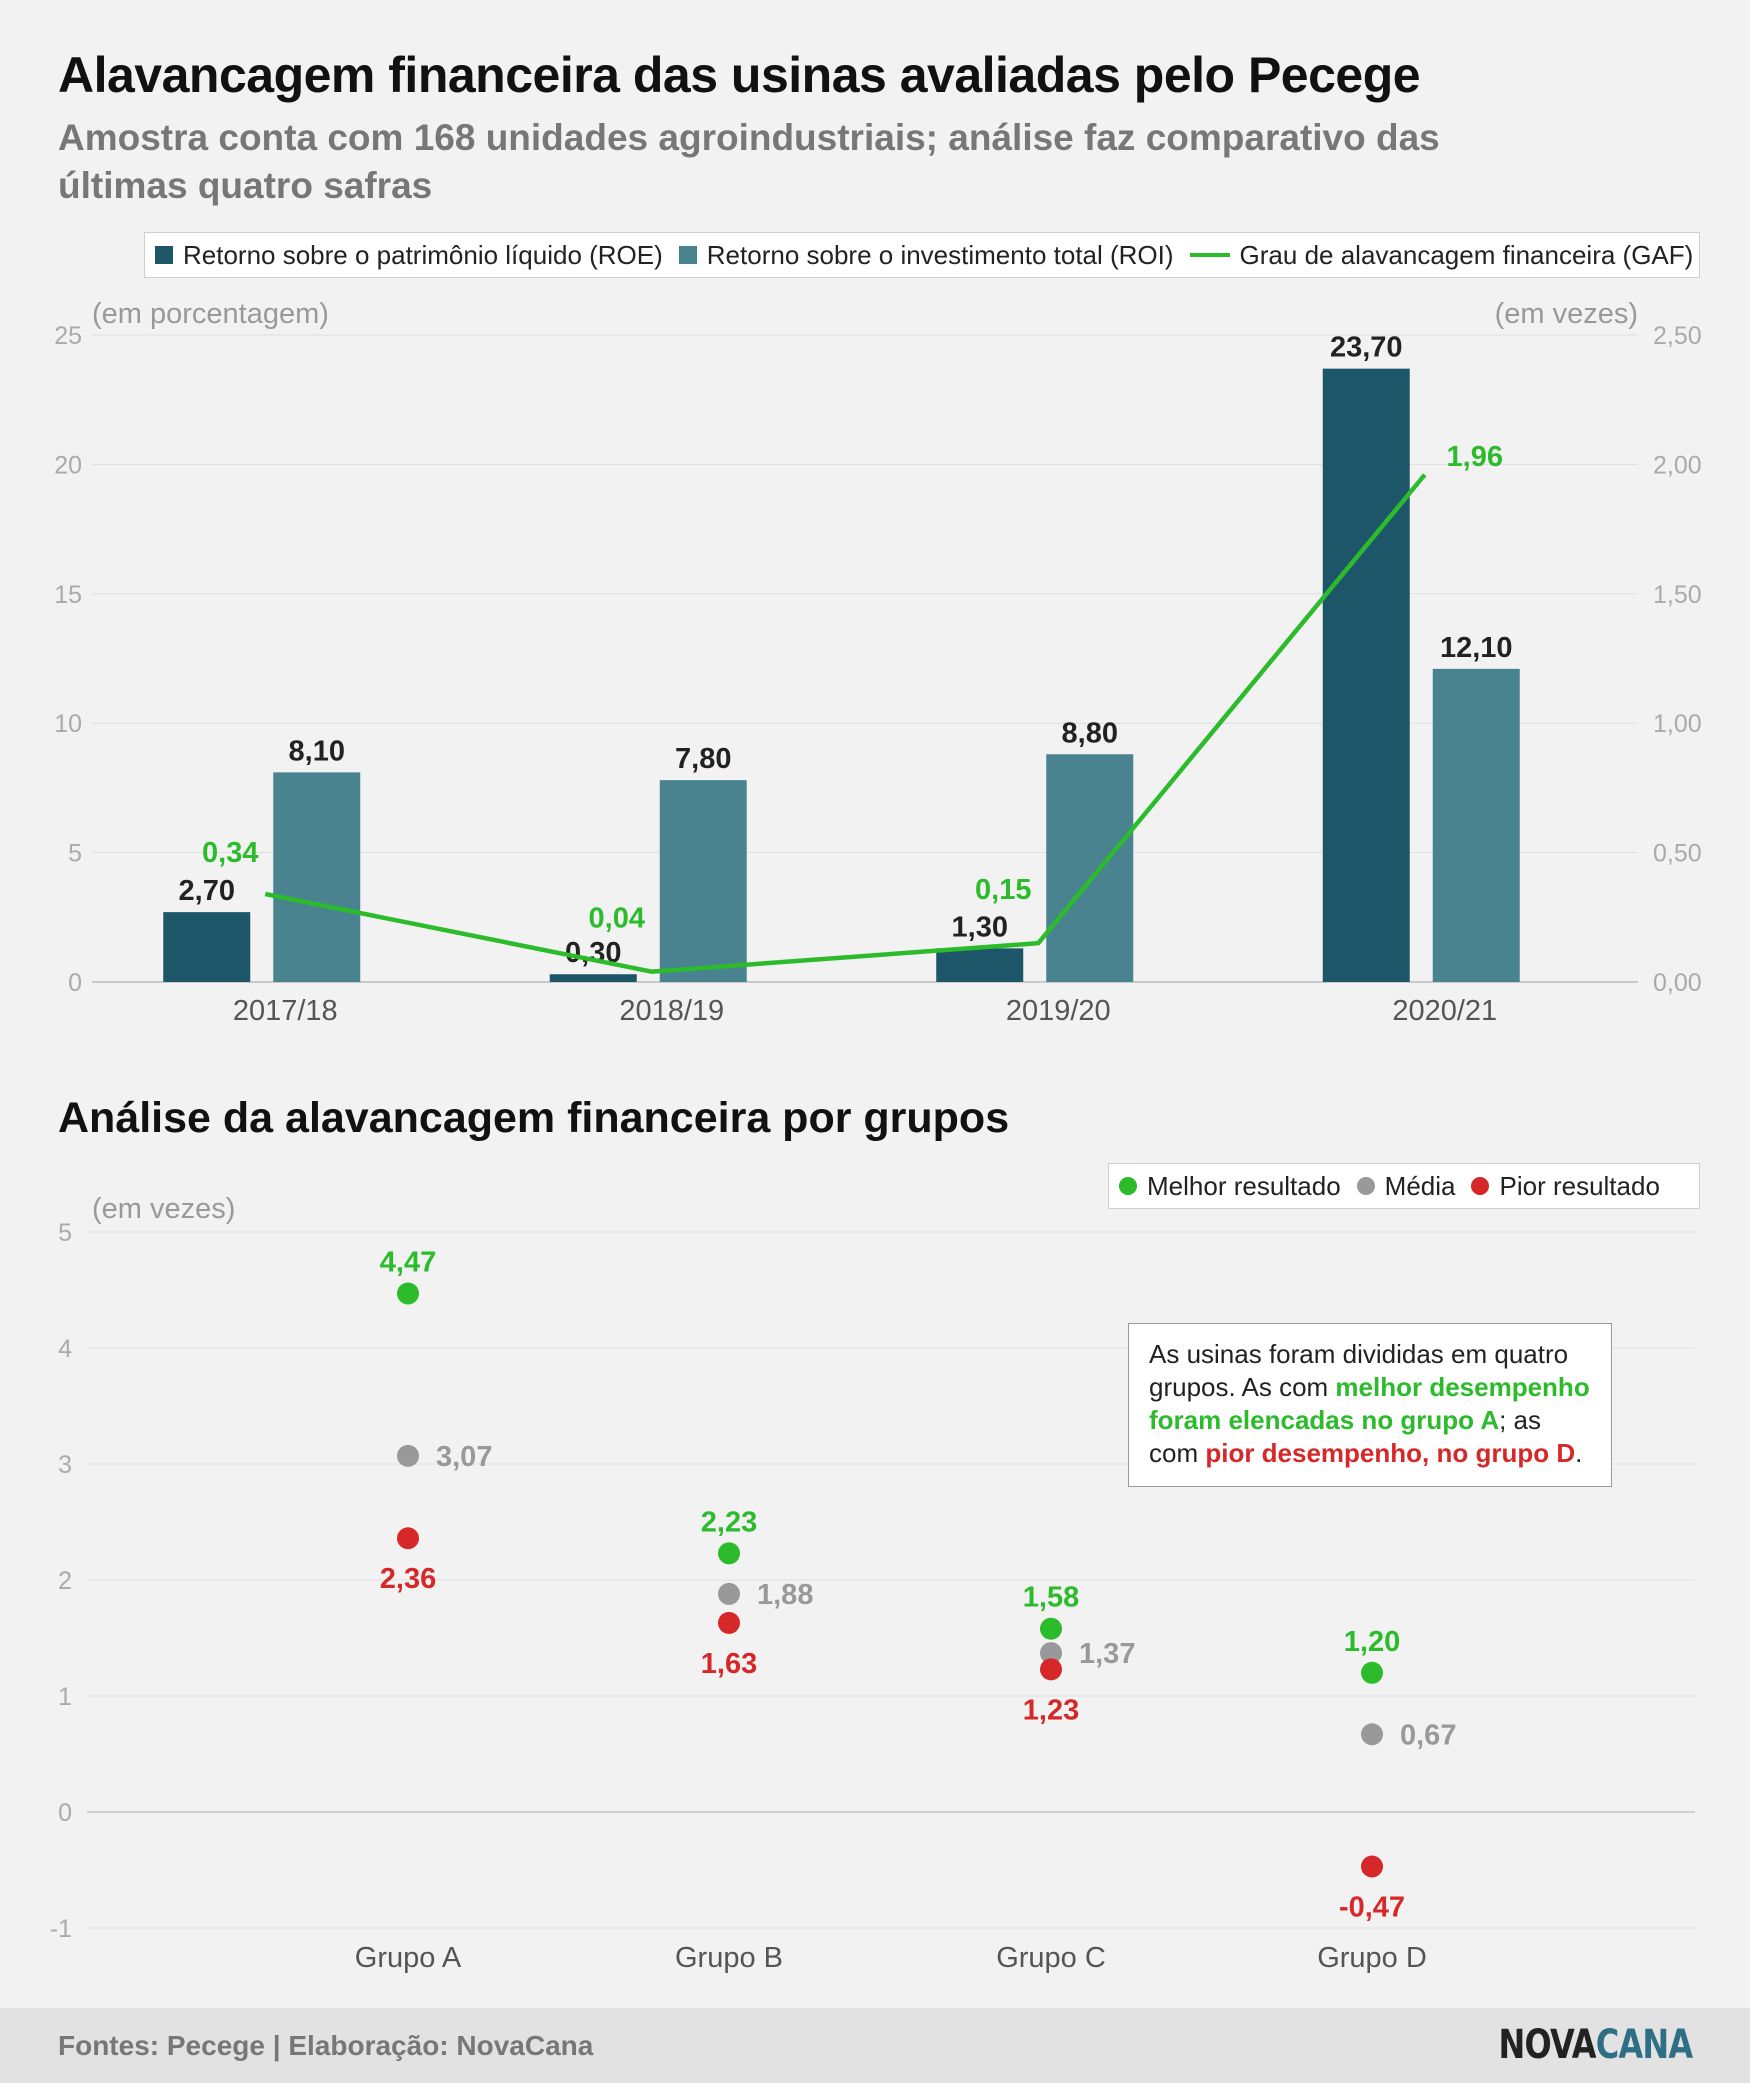  What do you see at coordinates (65, 1813) in the screenshot?
I see `y-tick: 0` at bounding box center [65, 1813].